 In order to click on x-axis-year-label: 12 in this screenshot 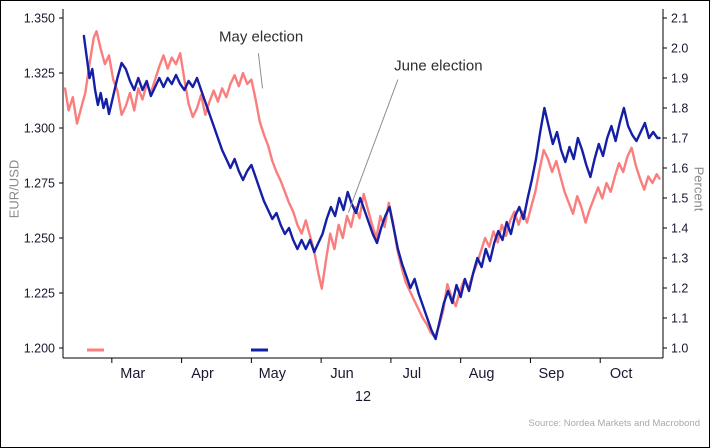, I will do `click(363, 397)`.